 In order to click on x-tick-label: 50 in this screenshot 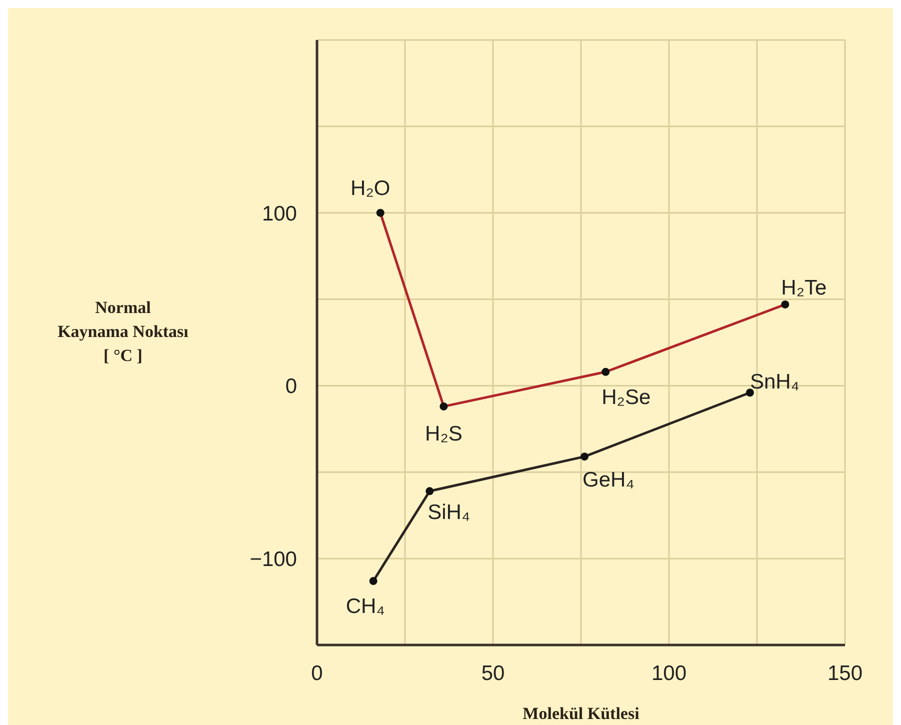, I will do `click(493, 673)`.